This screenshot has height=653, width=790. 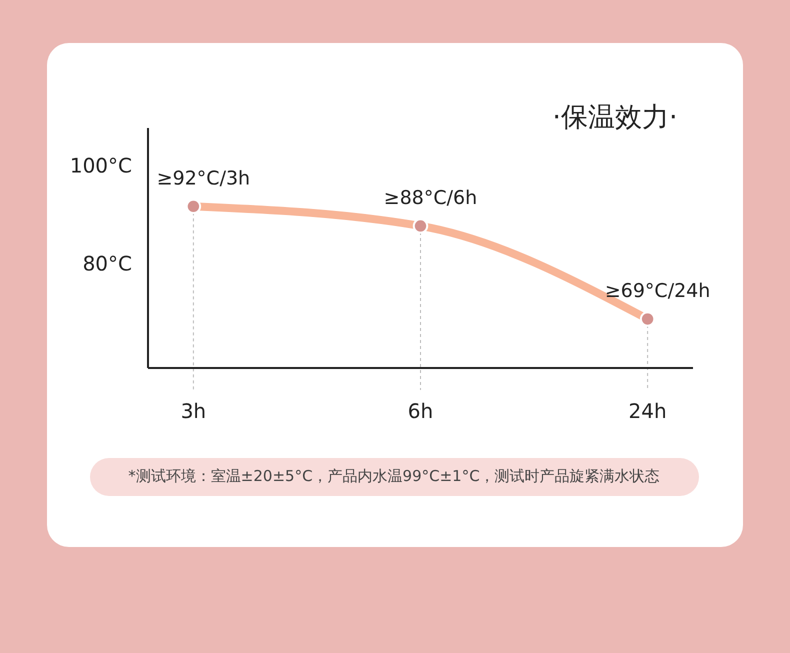 I want to click on data-label: ≥69°C/24h, so click(x=657, y=291).